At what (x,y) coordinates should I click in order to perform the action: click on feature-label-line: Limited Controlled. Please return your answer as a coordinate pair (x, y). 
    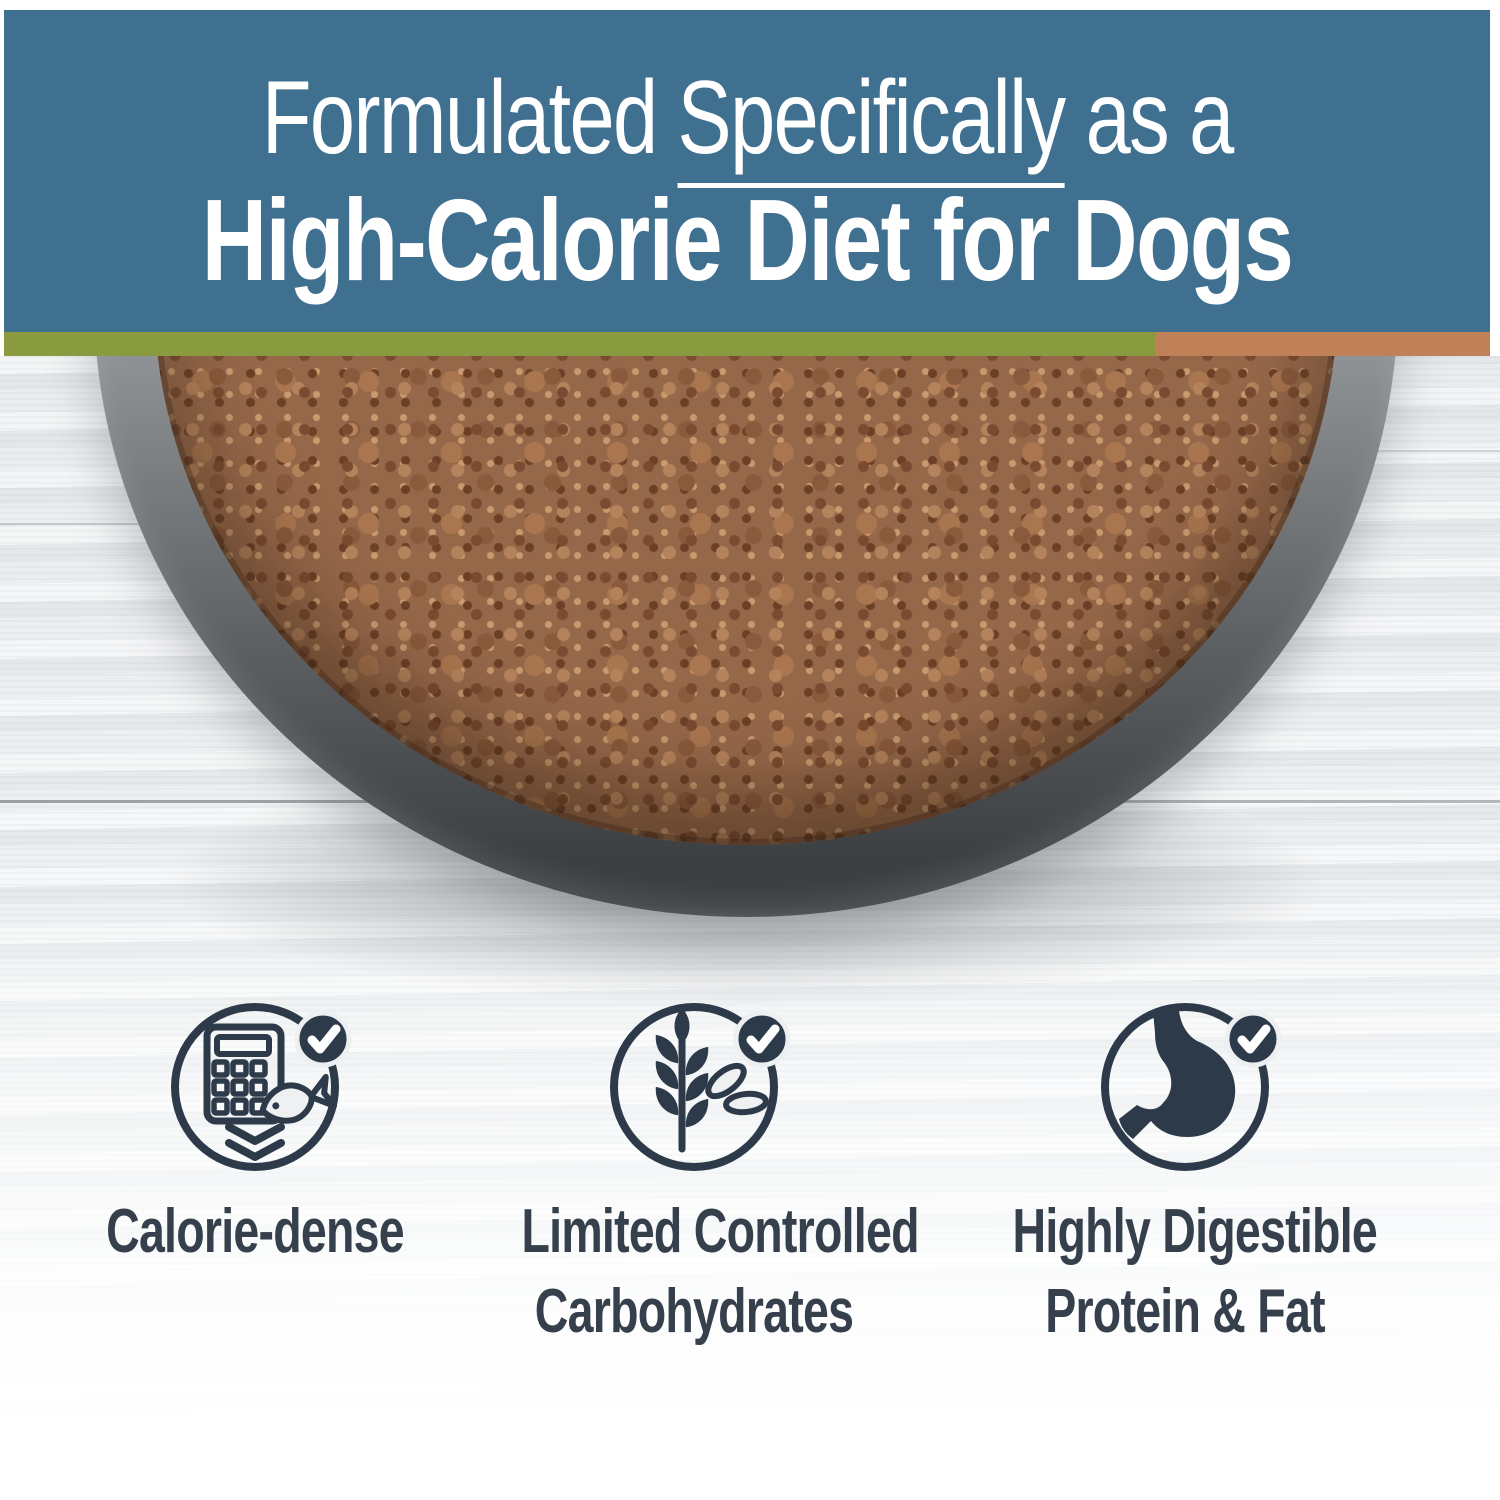
    Looking at the image, I should click on (720, 1231).